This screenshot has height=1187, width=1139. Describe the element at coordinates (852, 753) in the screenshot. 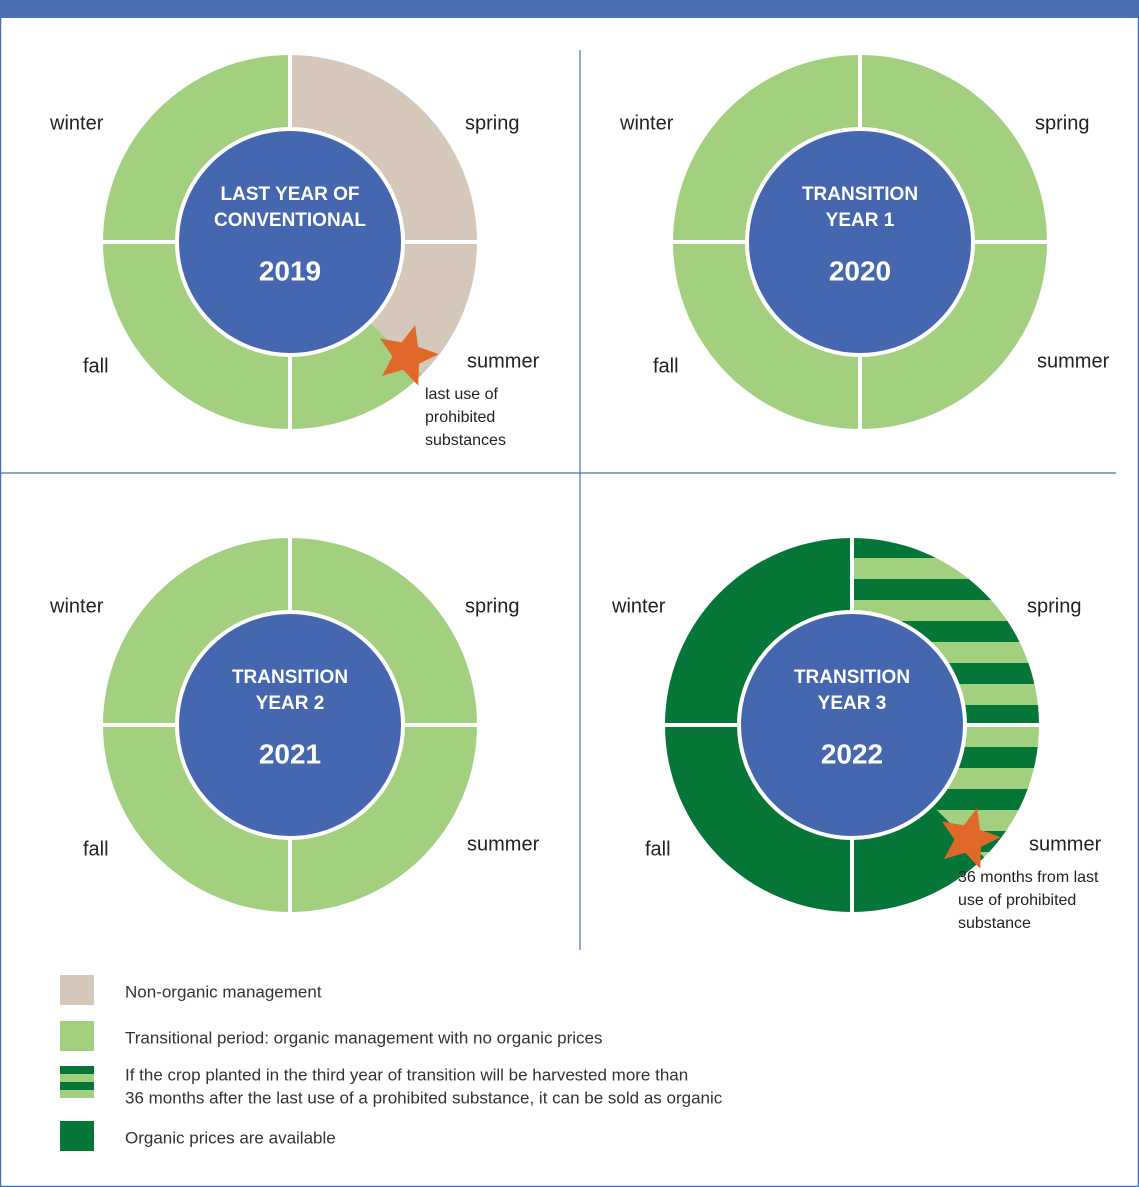

I see `center-year: 2022` at that location.